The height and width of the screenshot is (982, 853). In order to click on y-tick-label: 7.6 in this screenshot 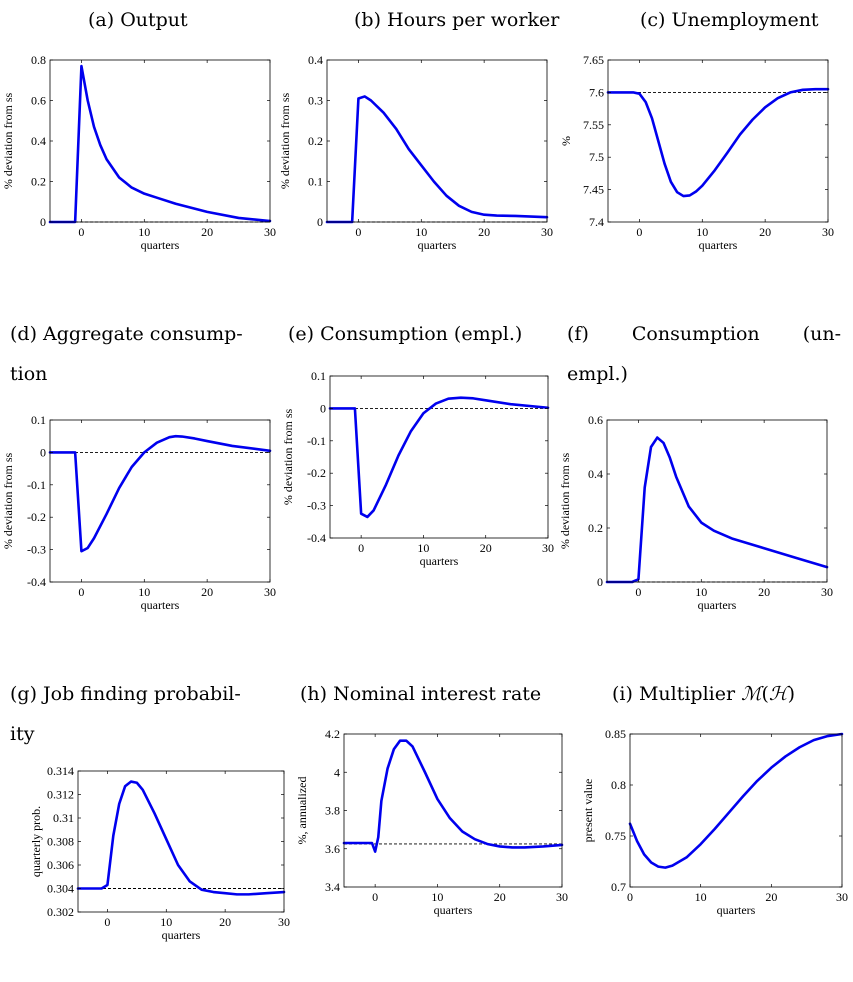, I will do `click(596, 92)`.